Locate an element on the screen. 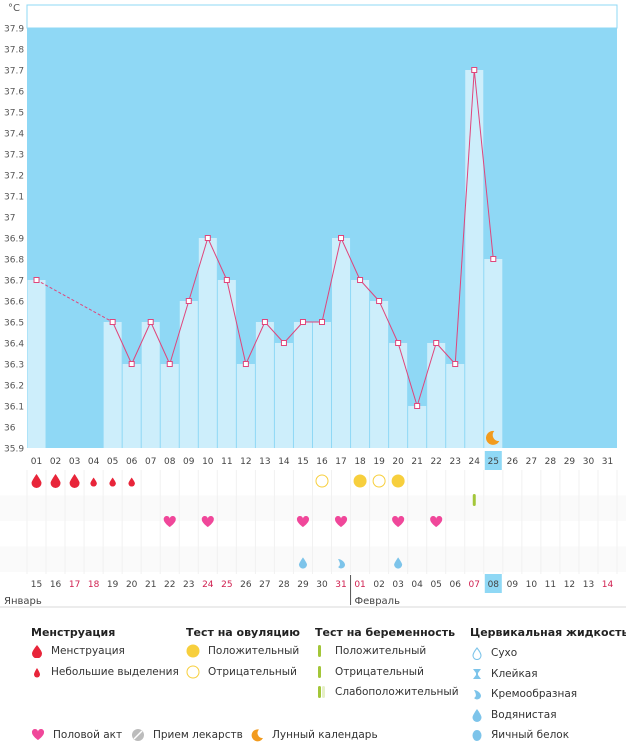 Image resolution: width=626 pixels, height=742 pixels. legend-moon-item: Лунный календарь is located at coordinates (314, 735).